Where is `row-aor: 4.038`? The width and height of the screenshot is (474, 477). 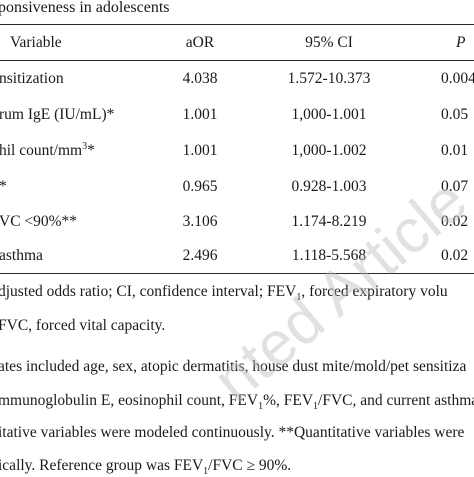
row-aor: 4.038 is located at coordinates (200, 78).